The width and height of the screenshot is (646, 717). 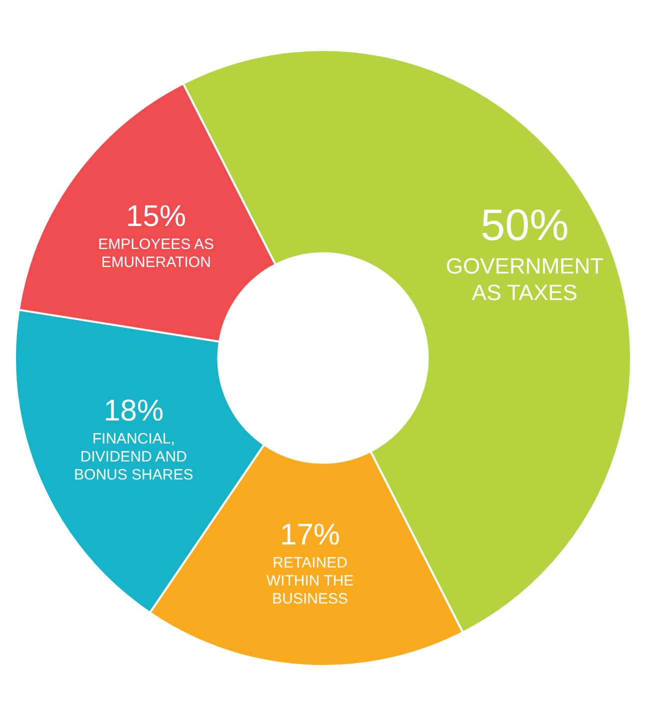 What do you see at coordinates (310, 535) in the screenshot?
I see `data-label: 17%` at bounding box center [310, 535].